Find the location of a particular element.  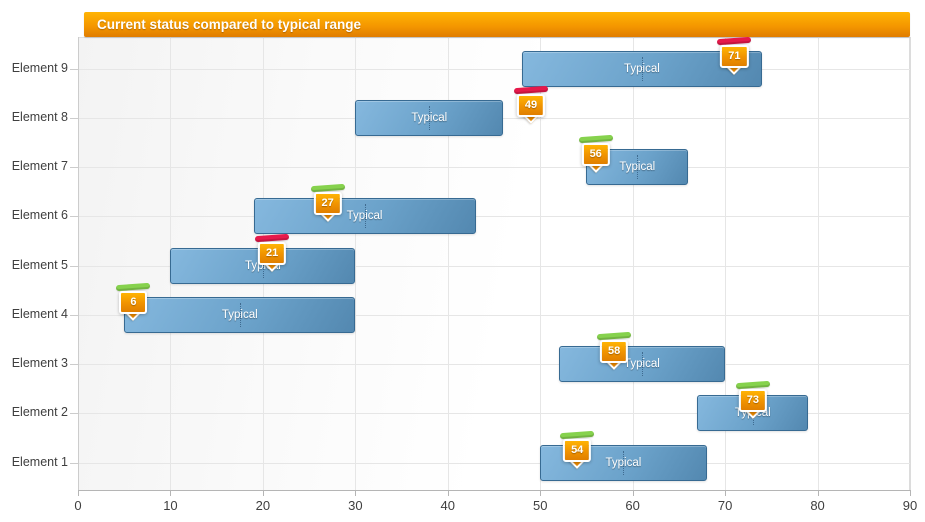

y-axis-category-label: Element 5 is located at coordinates (39, 264).